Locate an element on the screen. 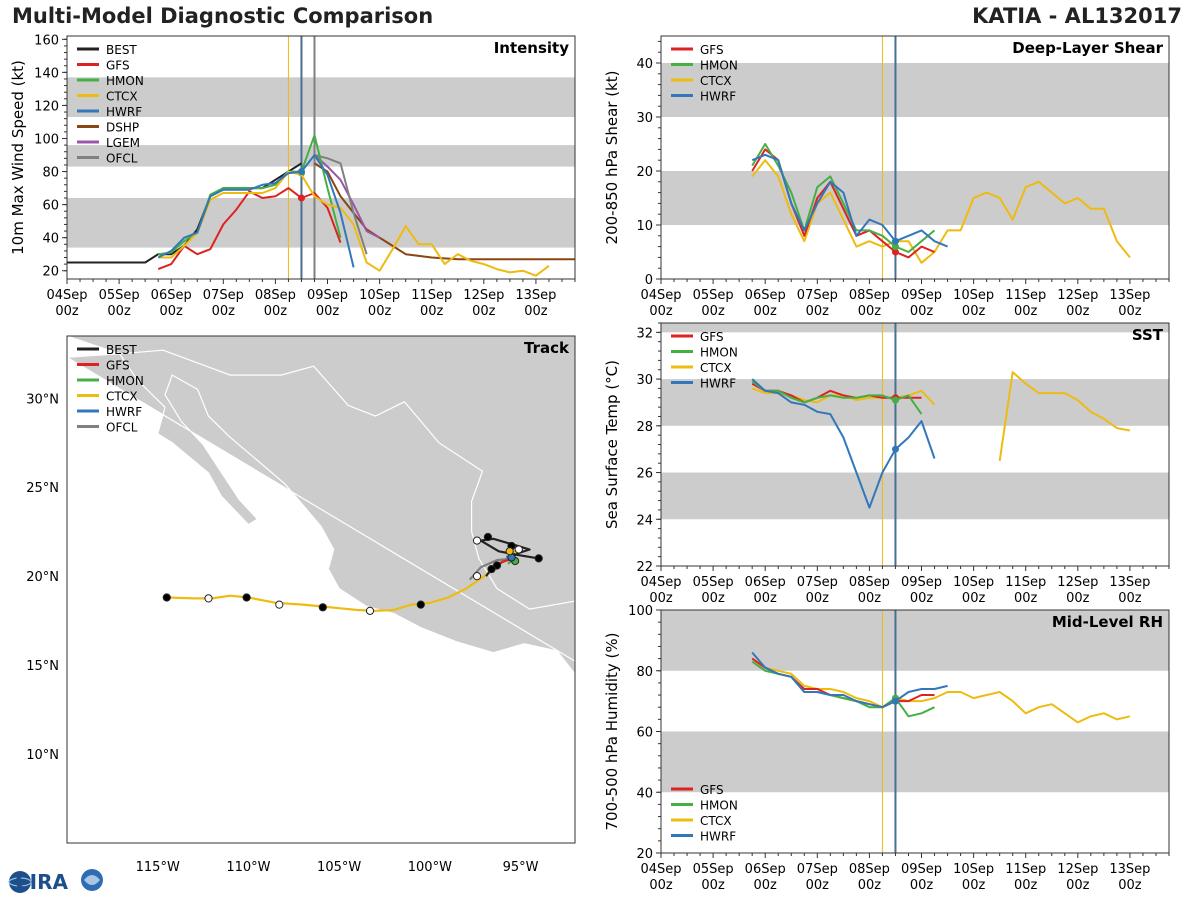 The image size is (1200, 902). sst-xtick-date: 10Sep is located at coordinates (973, 582).